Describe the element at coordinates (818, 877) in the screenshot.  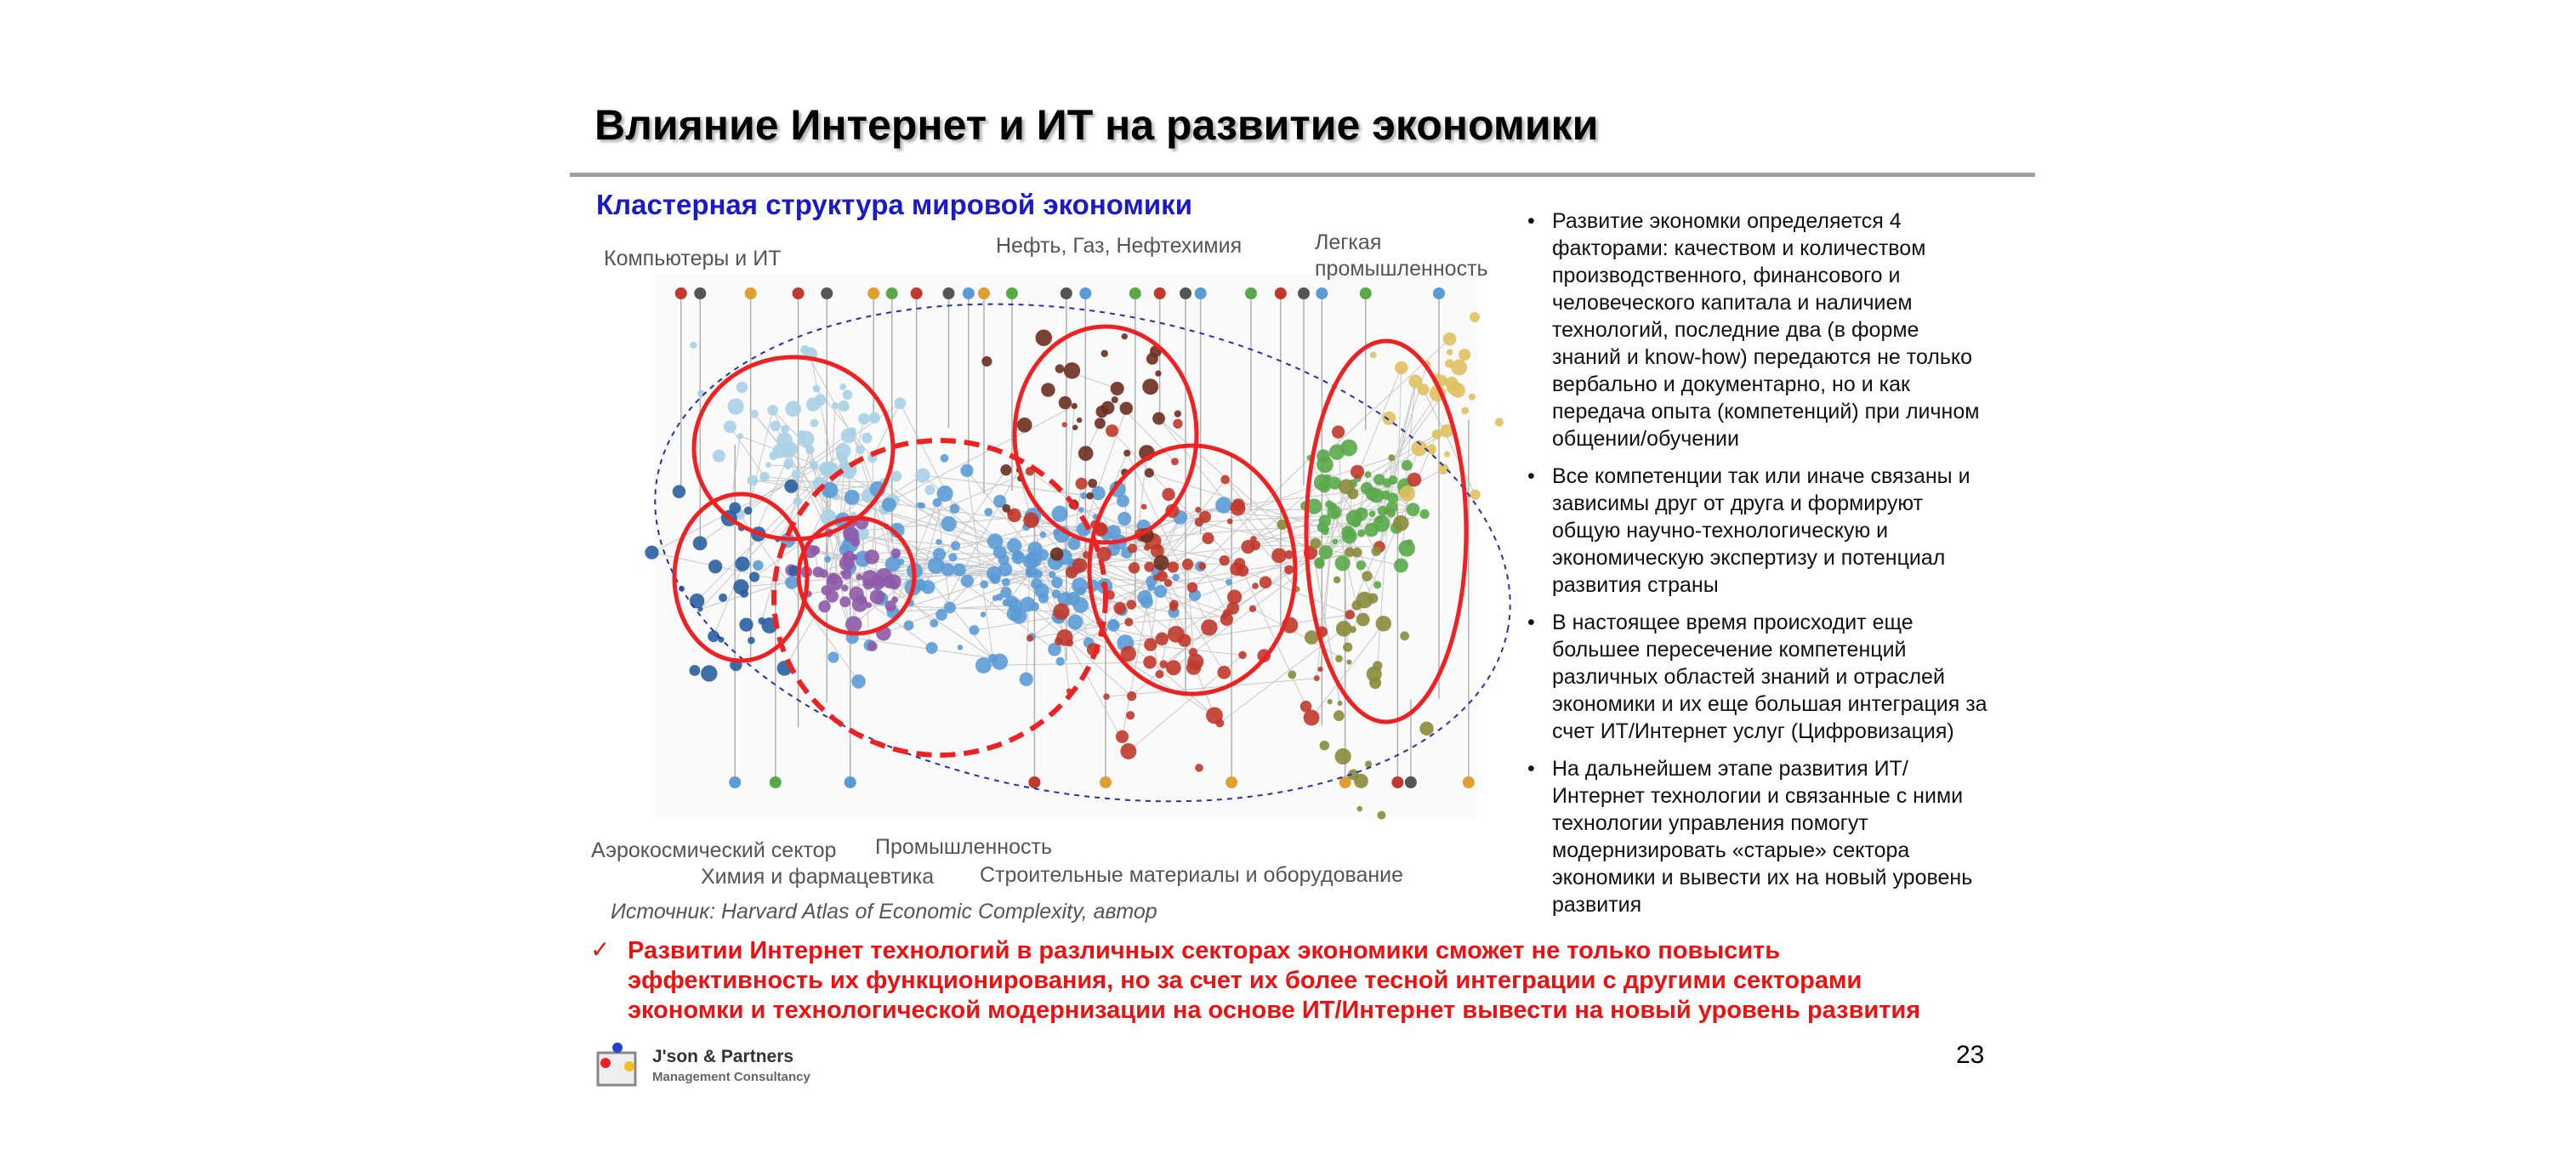
I see `label: Химия и фармацевтика` at that location.